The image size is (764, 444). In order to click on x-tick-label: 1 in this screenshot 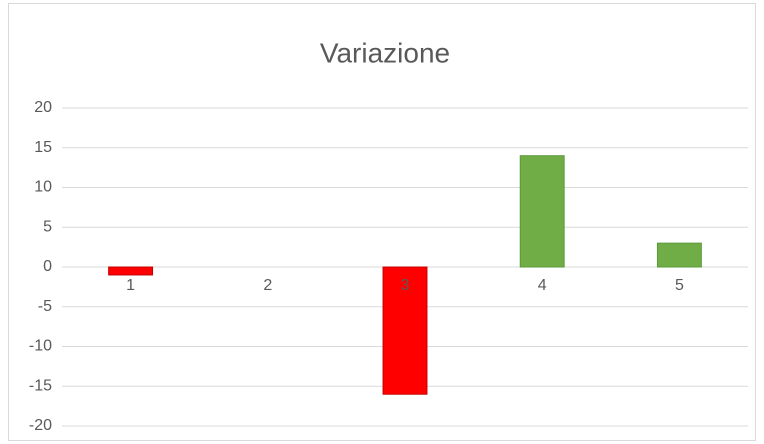, I will do `click(130, 285)`.